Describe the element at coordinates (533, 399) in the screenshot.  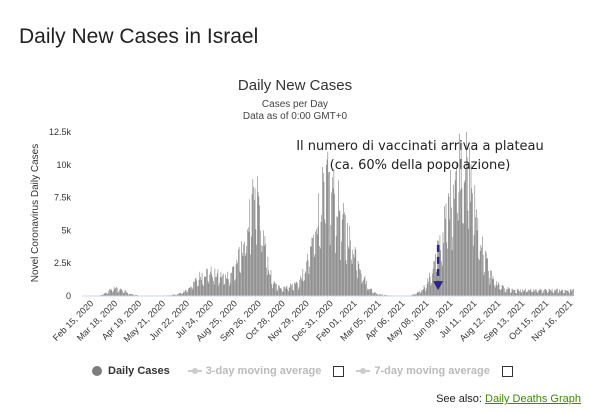
I see `daily-deaths-graph-link: Daily Deaths Graph` at that location.